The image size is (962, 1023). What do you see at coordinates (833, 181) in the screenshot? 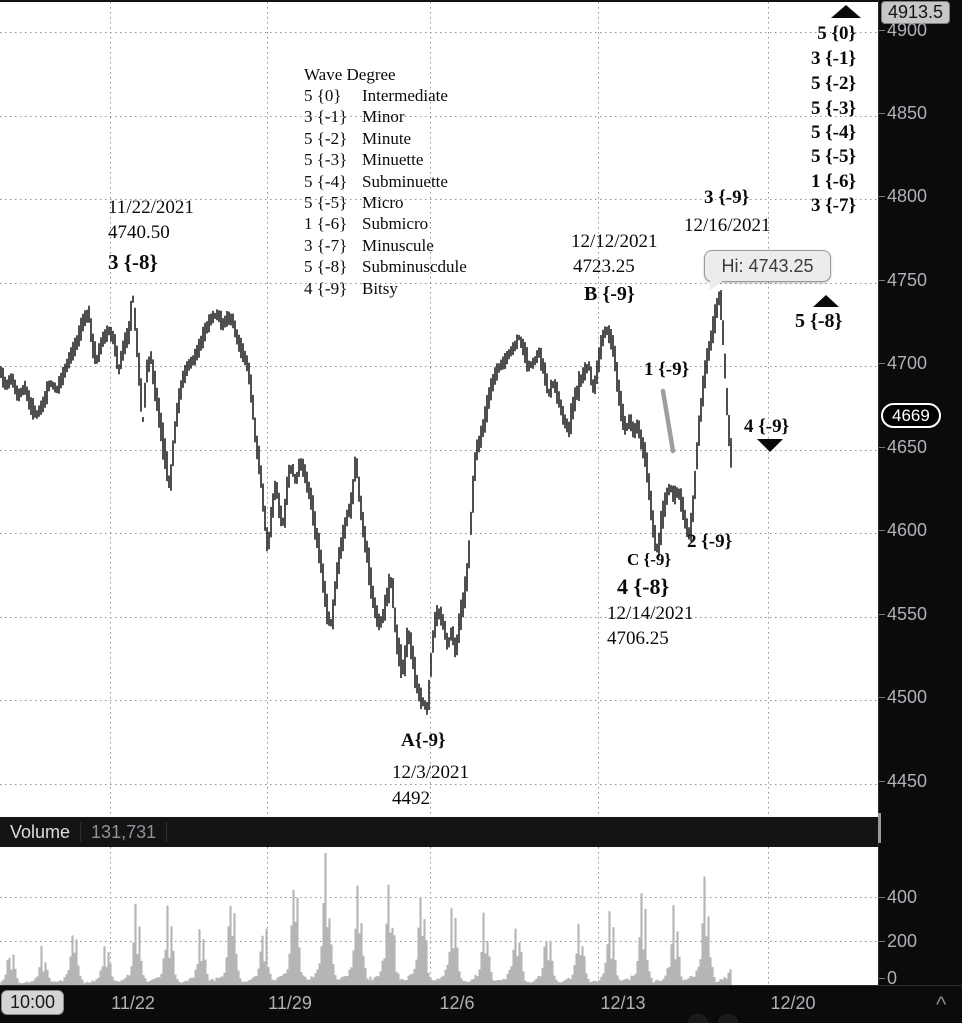
I see `wave-stack-row-6: 1 {-6}` at bounding box center [833, 181].